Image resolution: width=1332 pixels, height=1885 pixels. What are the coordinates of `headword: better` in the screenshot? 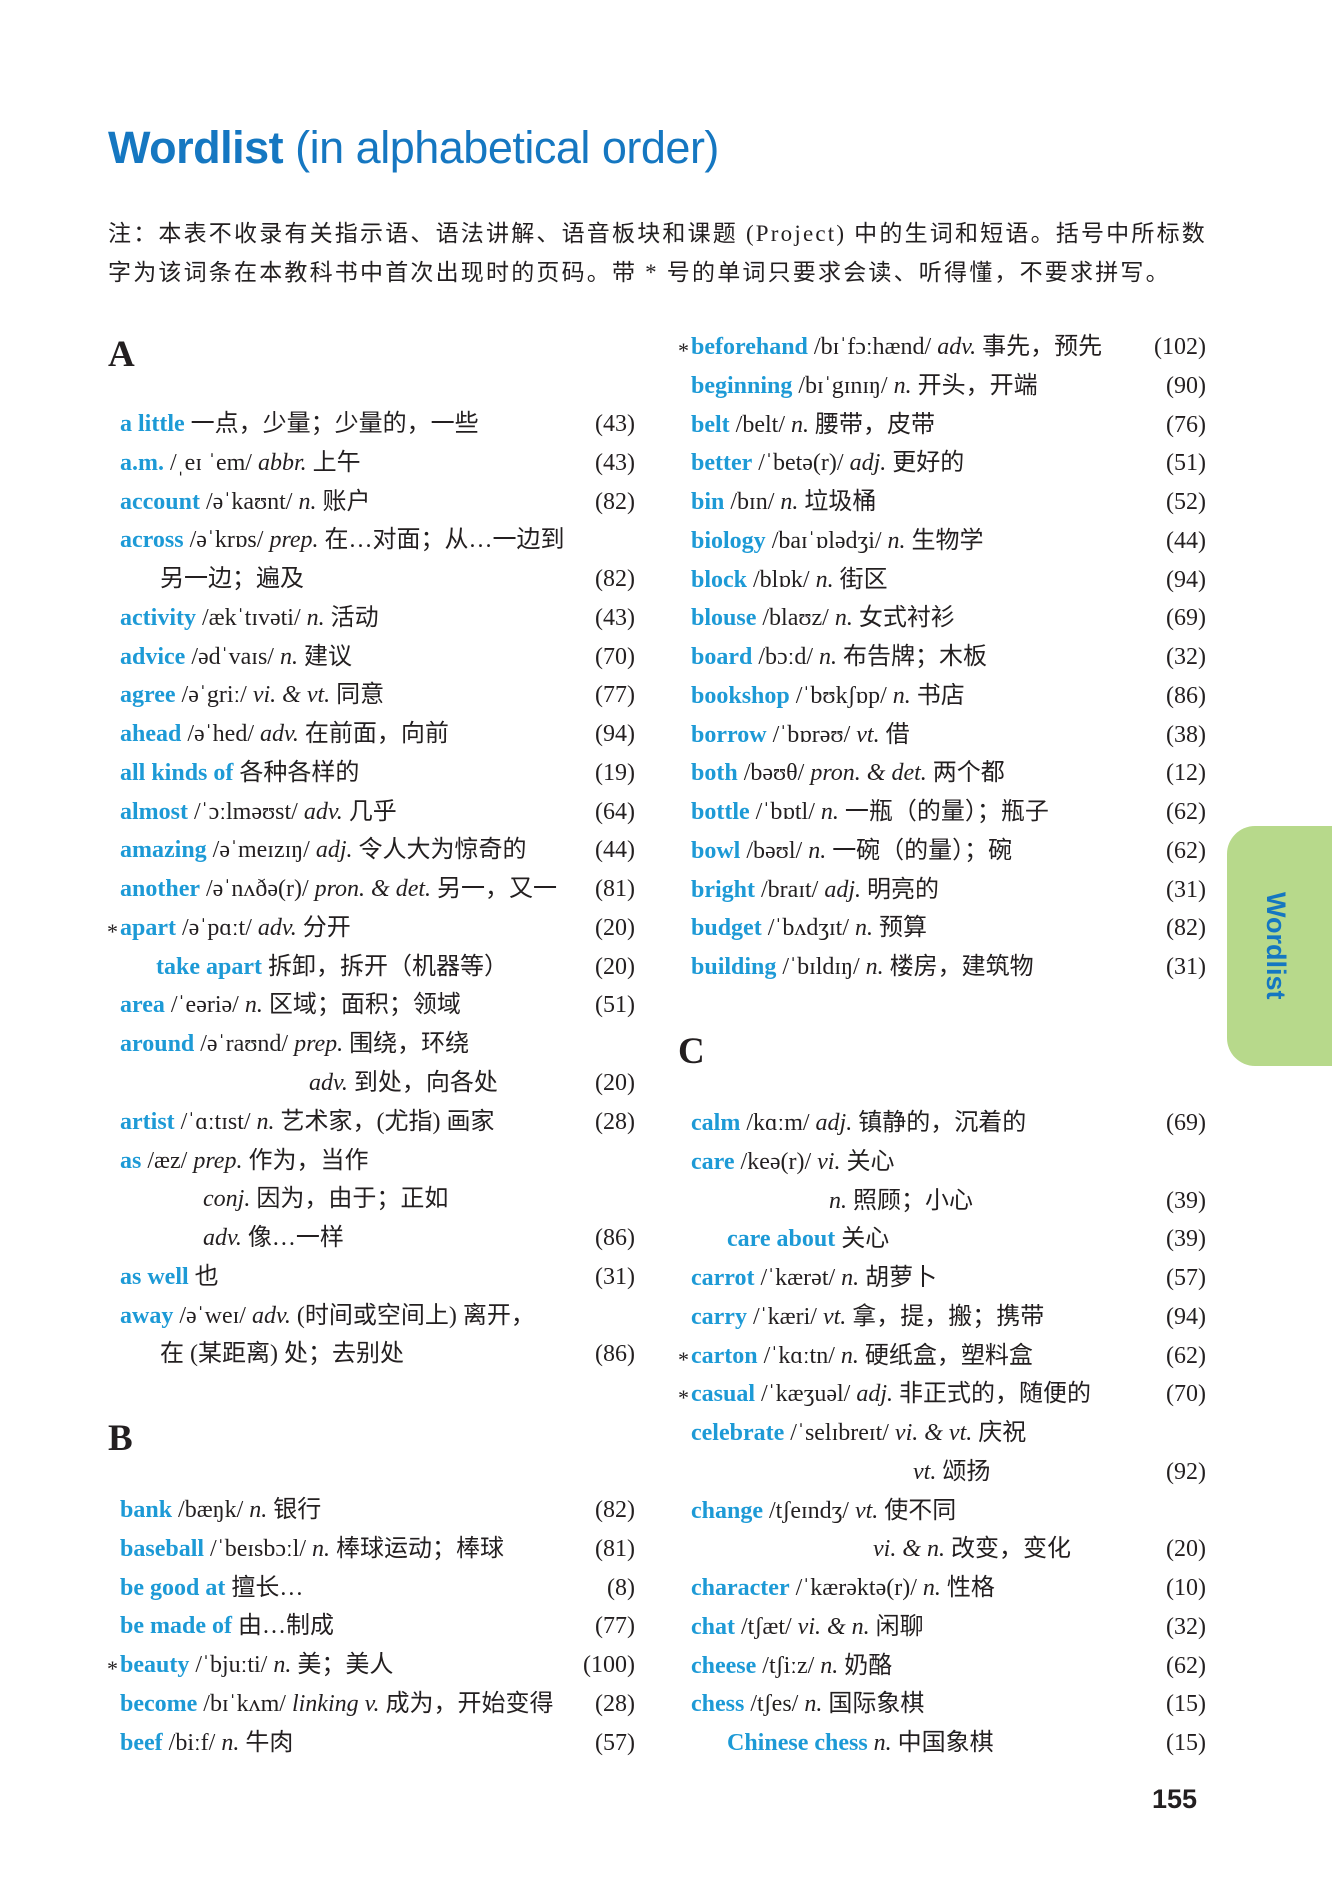 It's located at (722, 463).